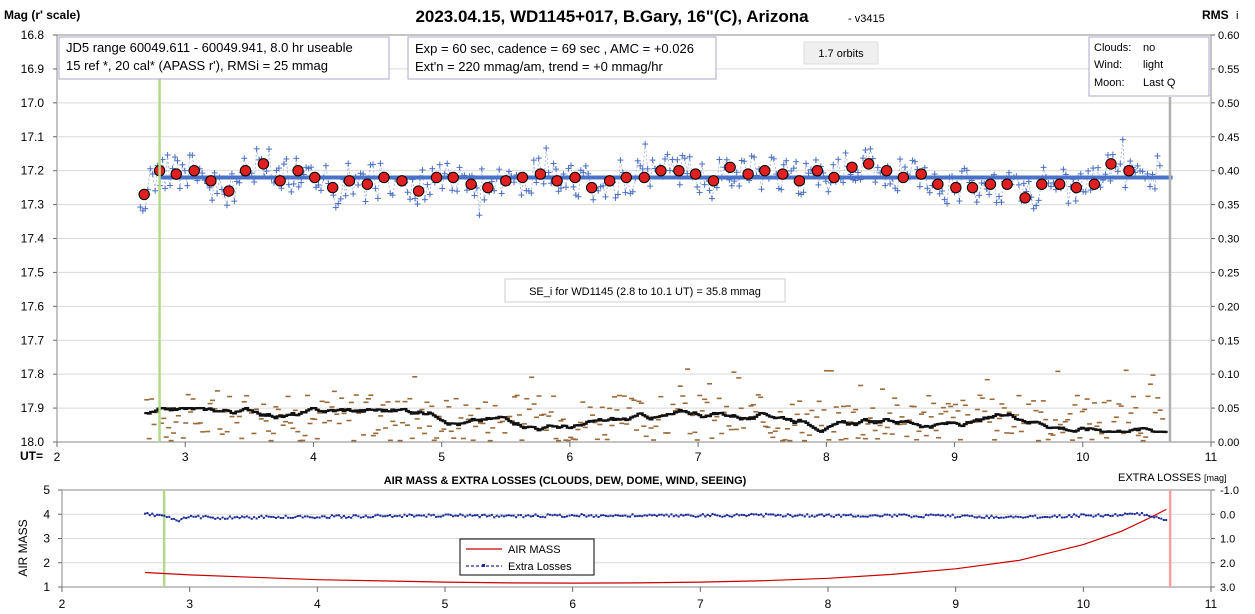 The image size is (1255, 614). I want to click on top-version: - v3415, so click(866, 19).